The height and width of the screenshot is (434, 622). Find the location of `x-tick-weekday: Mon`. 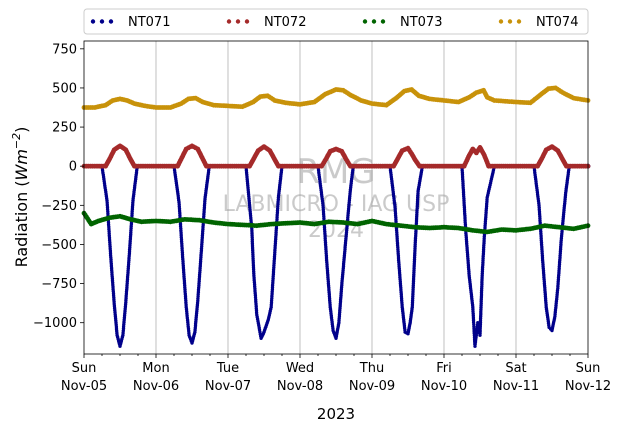

x-tick-weekday: Mon is located at coordinates (155, 368).